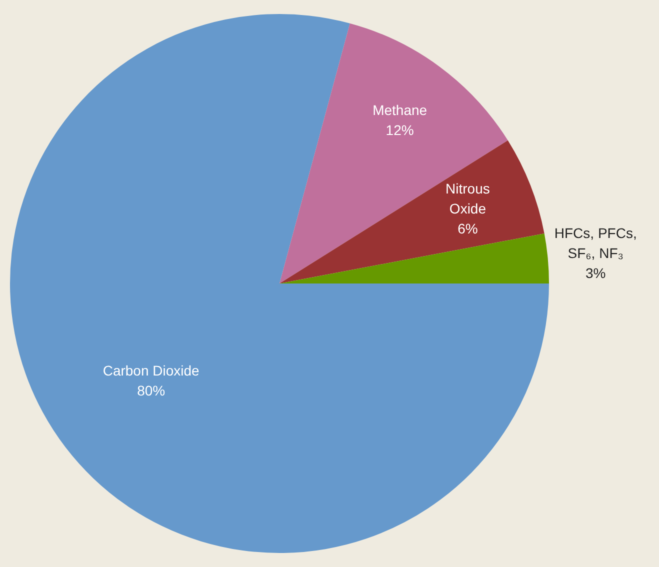 The width and height of the screenshot is (659, 567). I want to click on slice-label: Methane, so click(400, 110).